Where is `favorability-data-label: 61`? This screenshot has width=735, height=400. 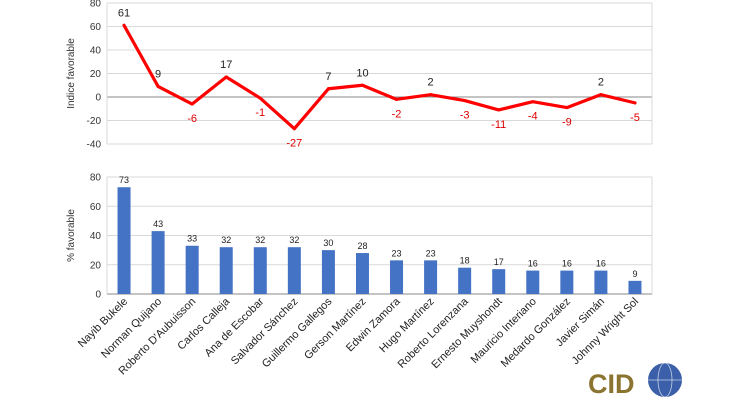
favorability-data-label: 61 is located at coordinates (124, 13).